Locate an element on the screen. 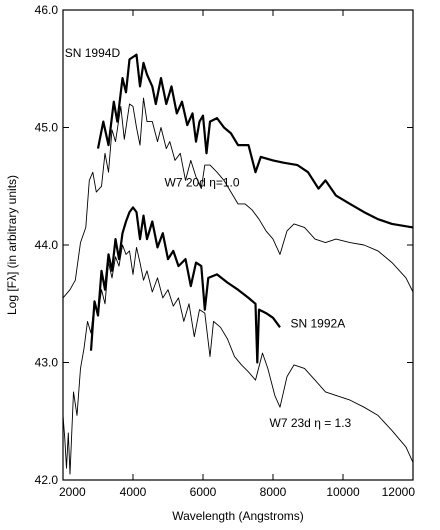 The height and width of the screenshot is (530, 440). x-tick-label: 2000 is located at coordinates (72, 492).